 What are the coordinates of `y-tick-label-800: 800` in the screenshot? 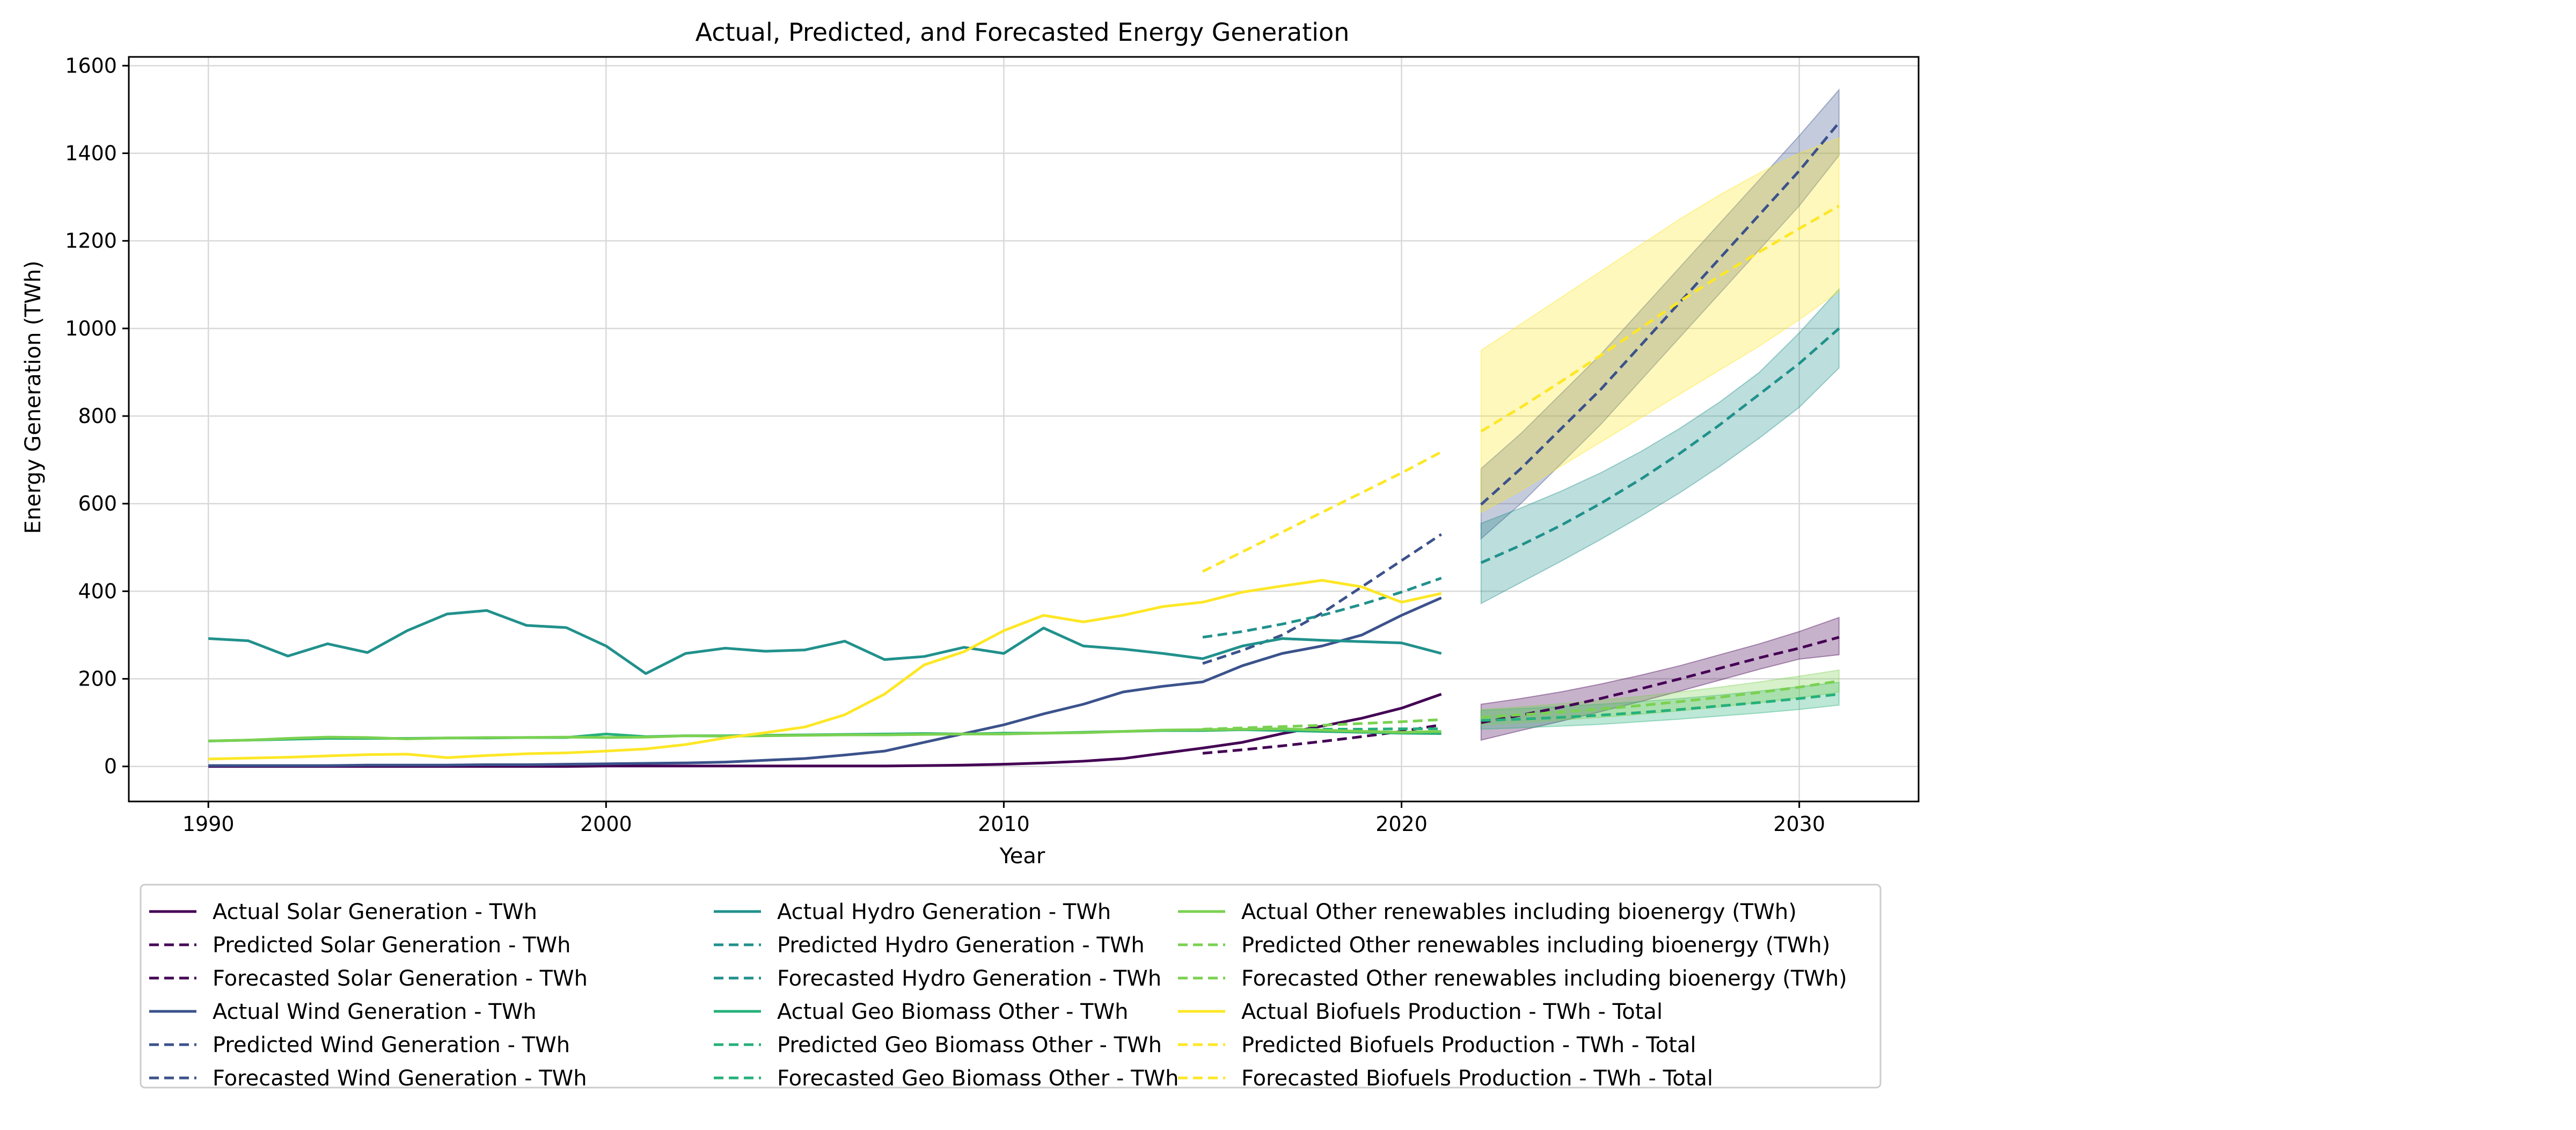 It's located at (97, 416).